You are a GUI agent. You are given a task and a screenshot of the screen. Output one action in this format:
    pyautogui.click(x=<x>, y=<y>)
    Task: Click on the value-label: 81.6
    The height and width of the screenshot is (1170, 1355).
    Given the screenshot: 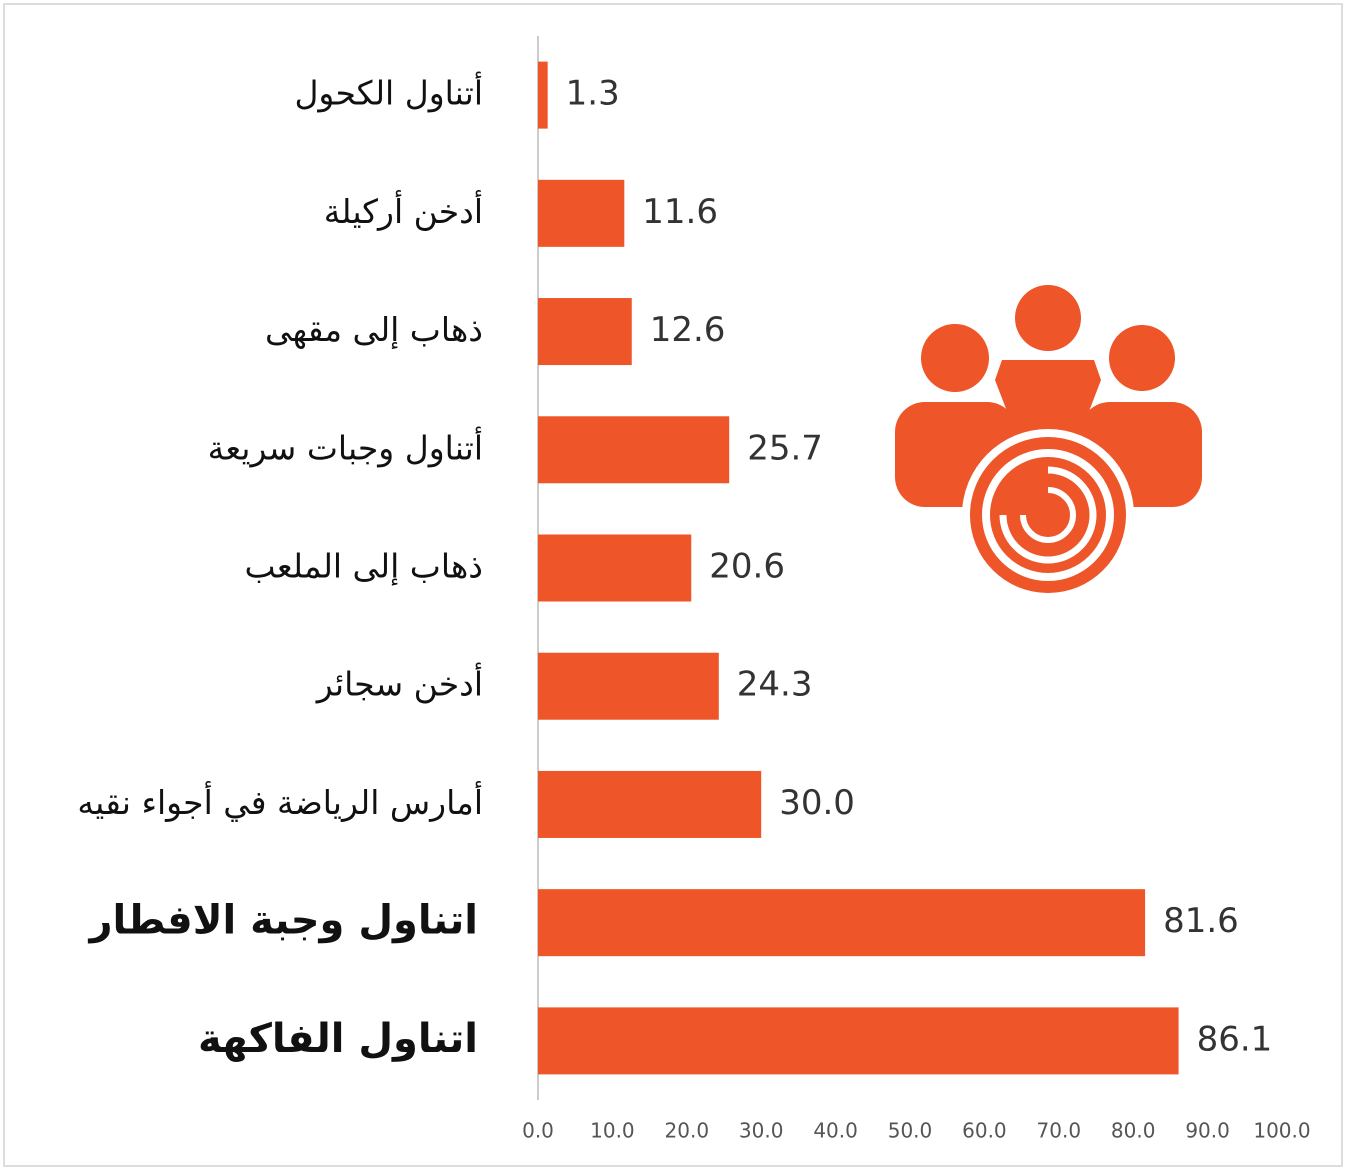 What is the action you would take?
    pyautogui.click(x=1201, y=921)
    